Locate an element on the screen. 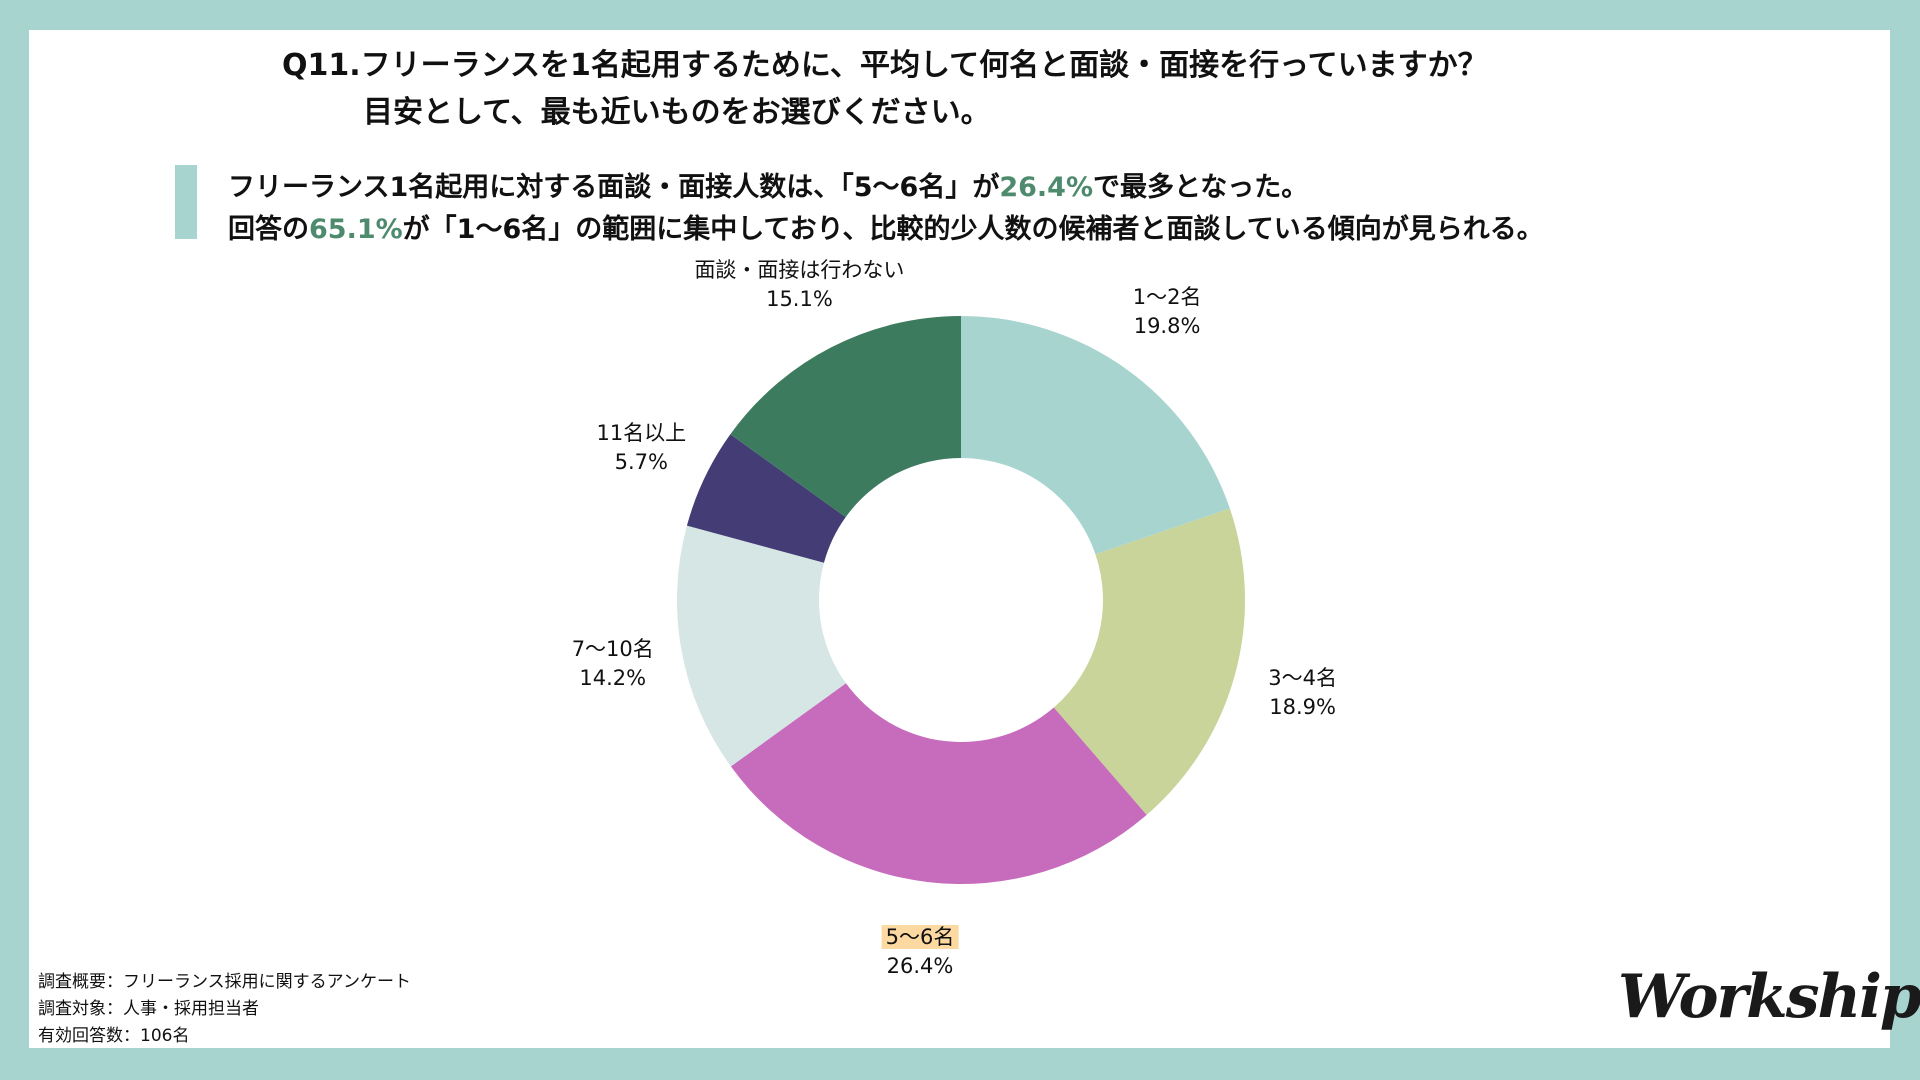  slice-value: 18.9% is located at coordinates (1302, 706).